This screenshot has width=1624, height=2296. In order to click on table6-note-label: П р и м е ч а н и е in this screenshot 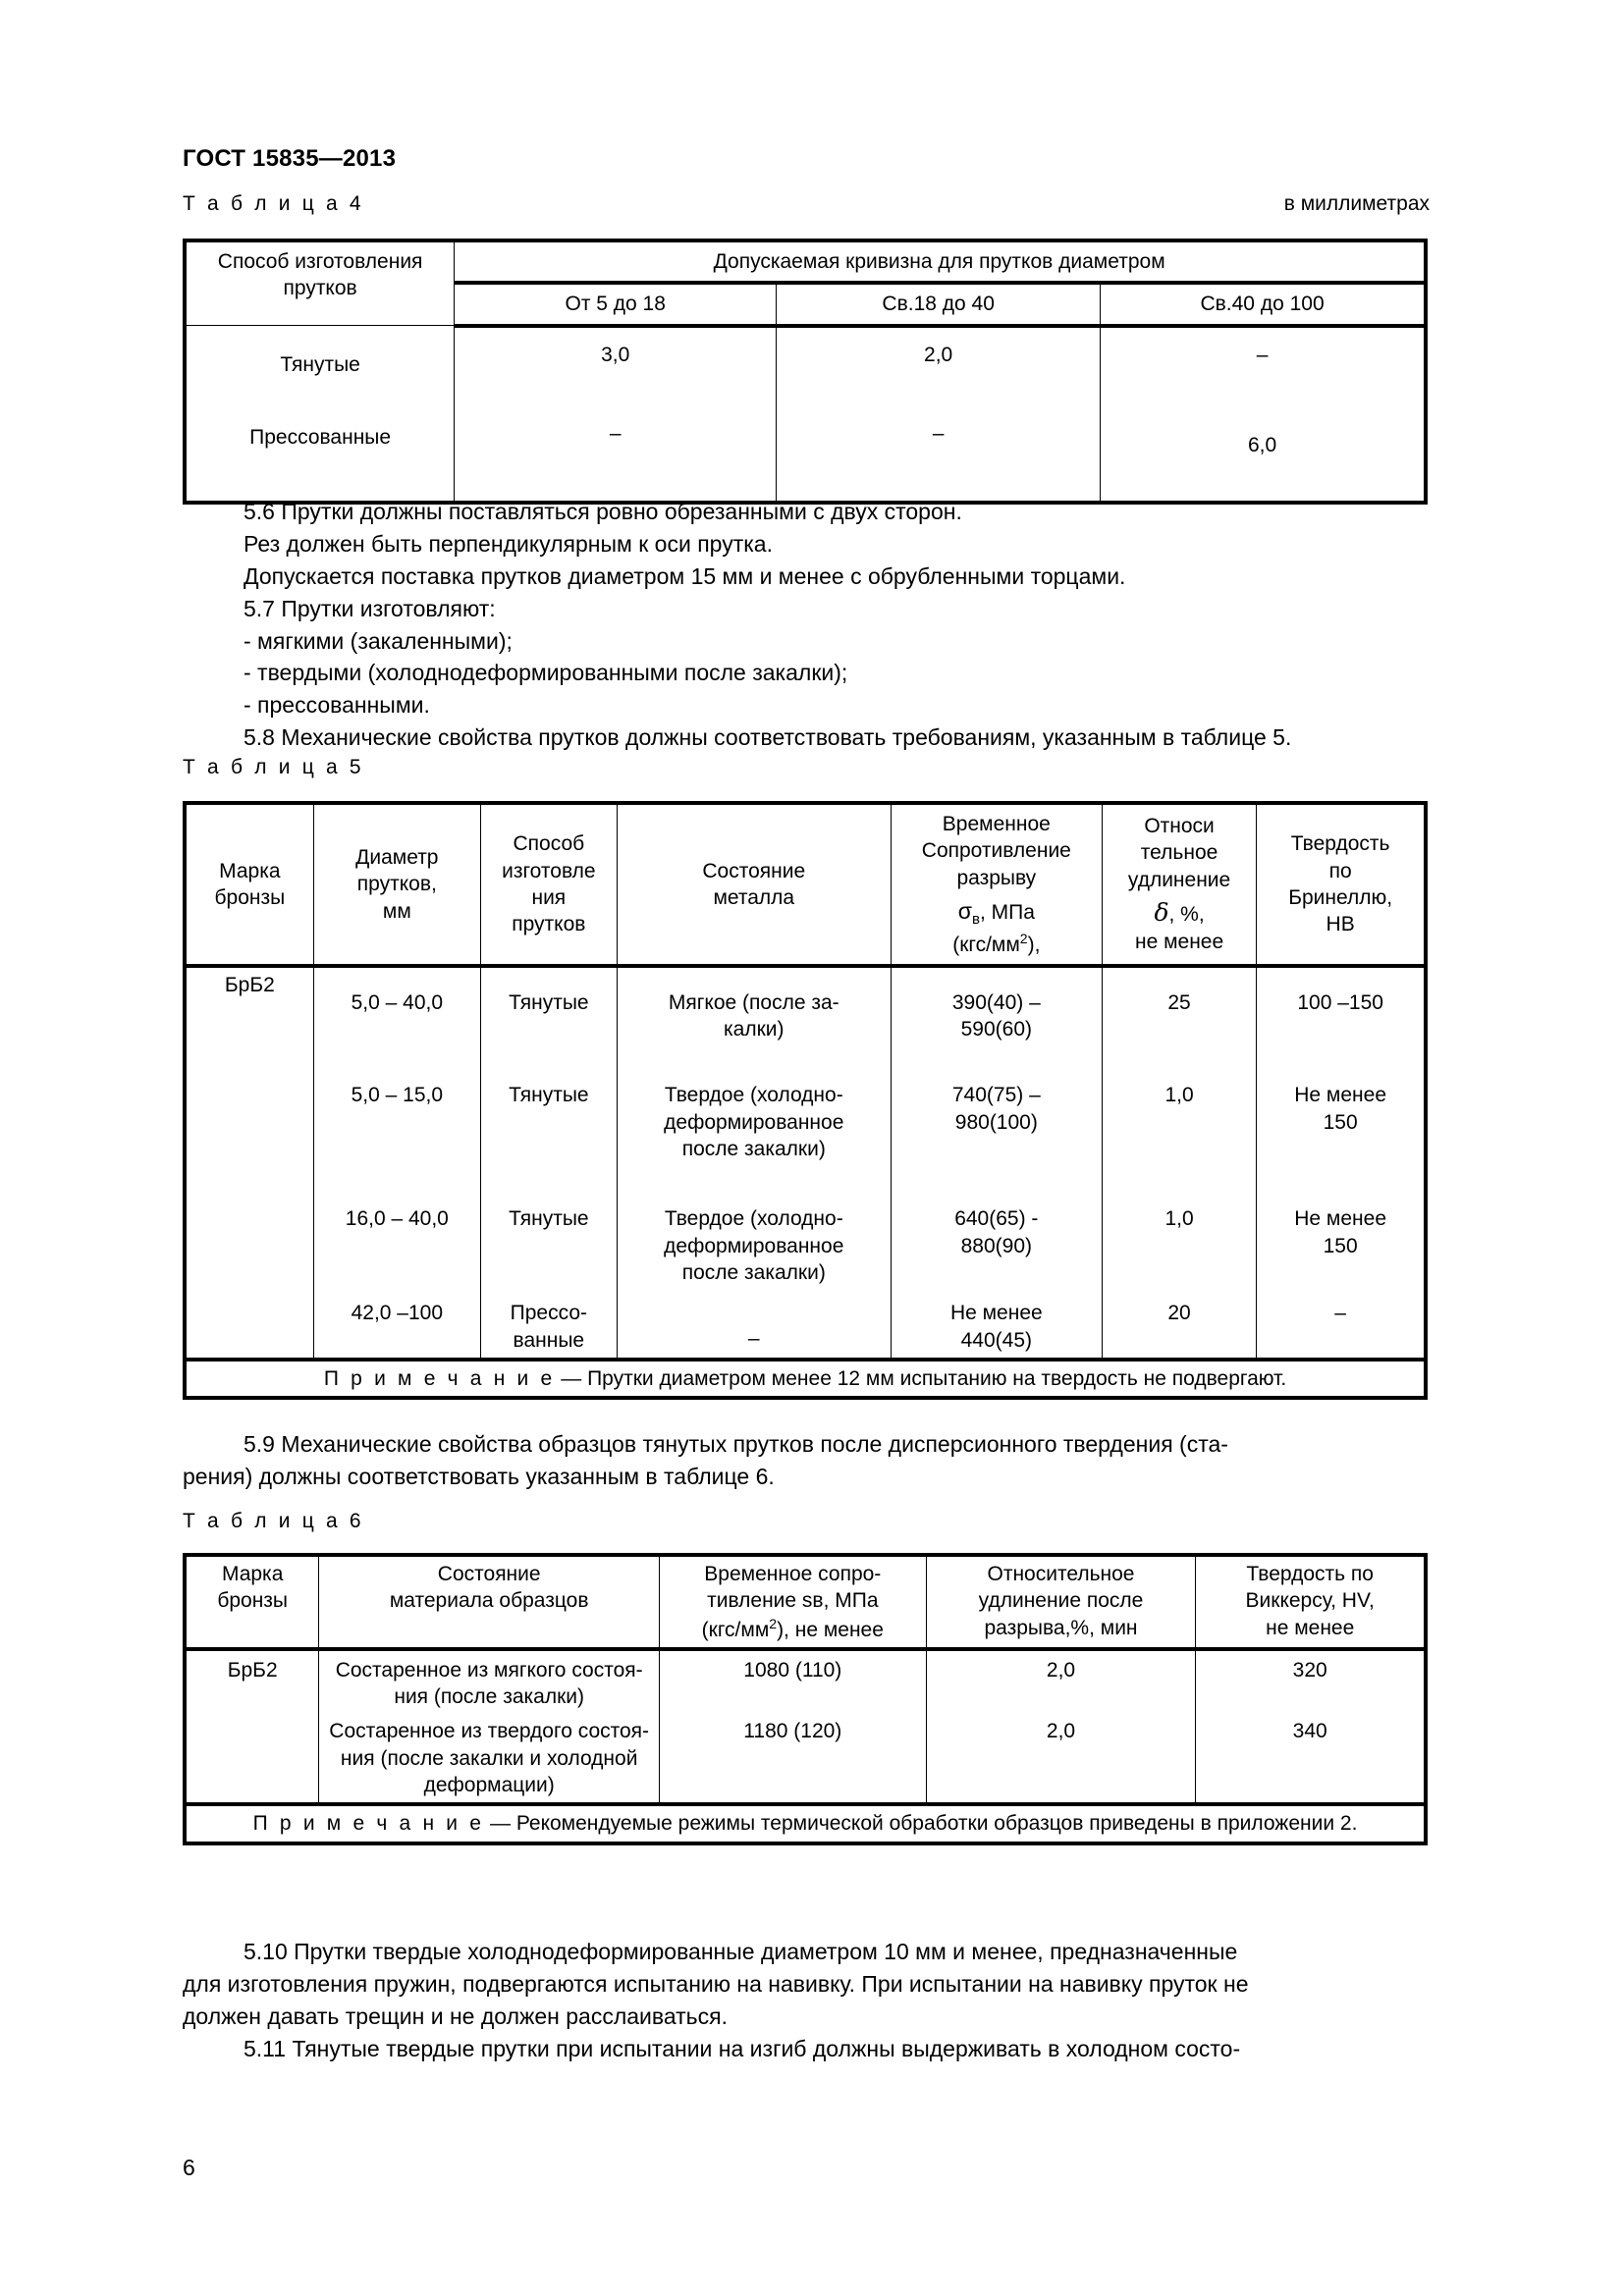, I will do `click(368, 1824)`.